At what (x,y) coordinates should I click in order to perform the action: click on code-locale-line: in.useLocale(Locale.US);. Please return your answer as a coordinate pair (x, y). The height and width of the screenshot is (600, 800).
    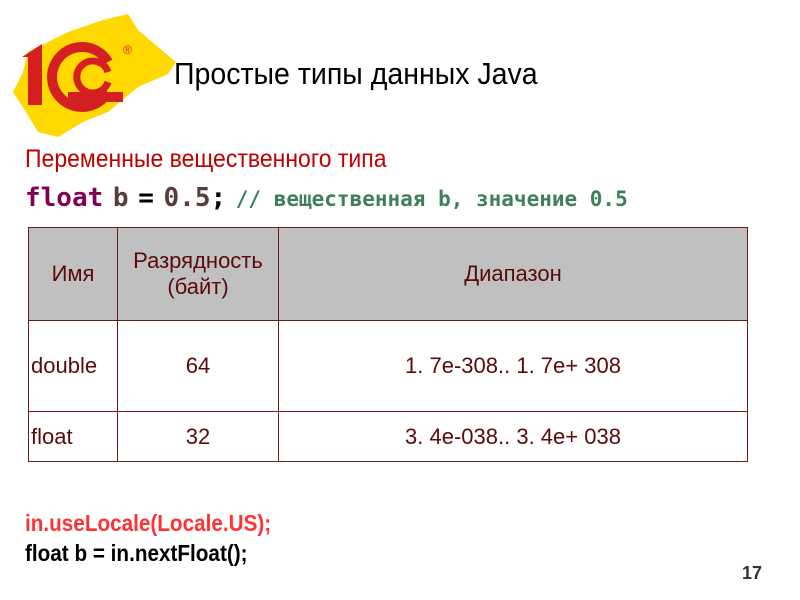
    Looking at the image, I should click on (148, 523).